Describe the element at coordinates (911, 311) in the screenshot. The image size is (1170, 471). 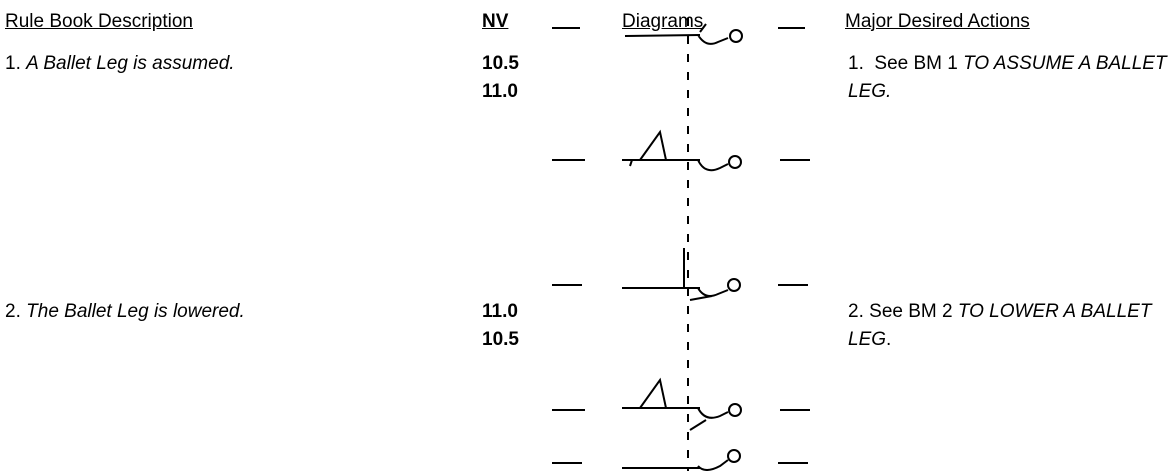
I see `action-text: See BM 2` at that location.